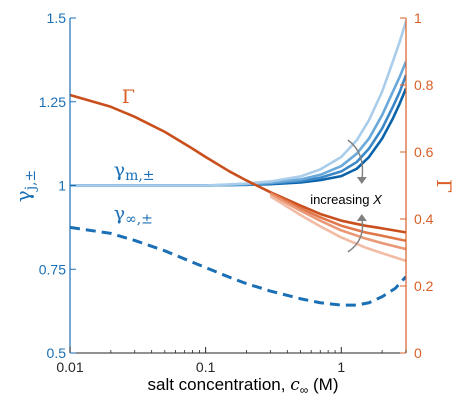  I want to click on series-label-gamma-cap: Γ, so click(128, 97).